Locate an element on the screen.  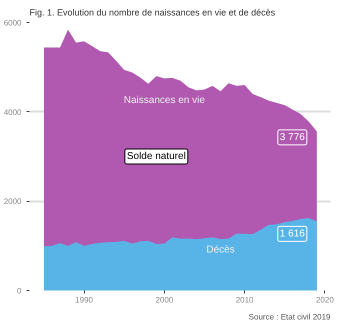
x-tick-label: 2010 is located at coordinates (245, 300).